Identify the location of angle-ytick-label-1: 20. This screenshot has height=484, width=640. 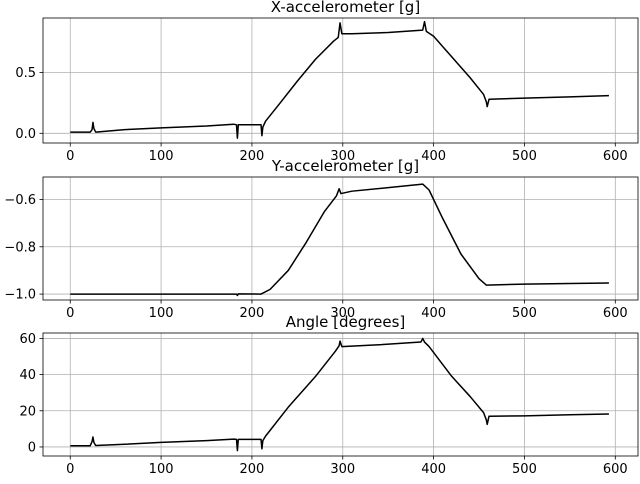
(27, 411).